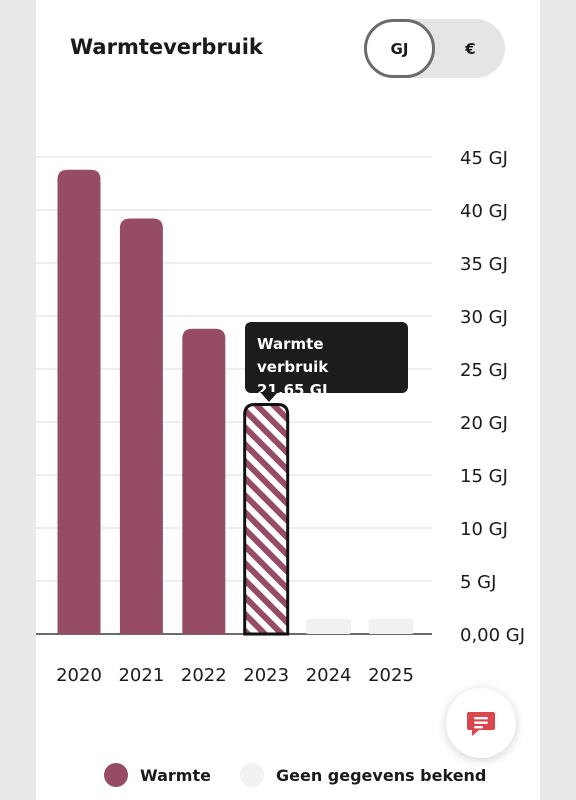 This screenshot has width=576, height=800. I want to click on unit-toggle: GJ €, so click(434, 48).